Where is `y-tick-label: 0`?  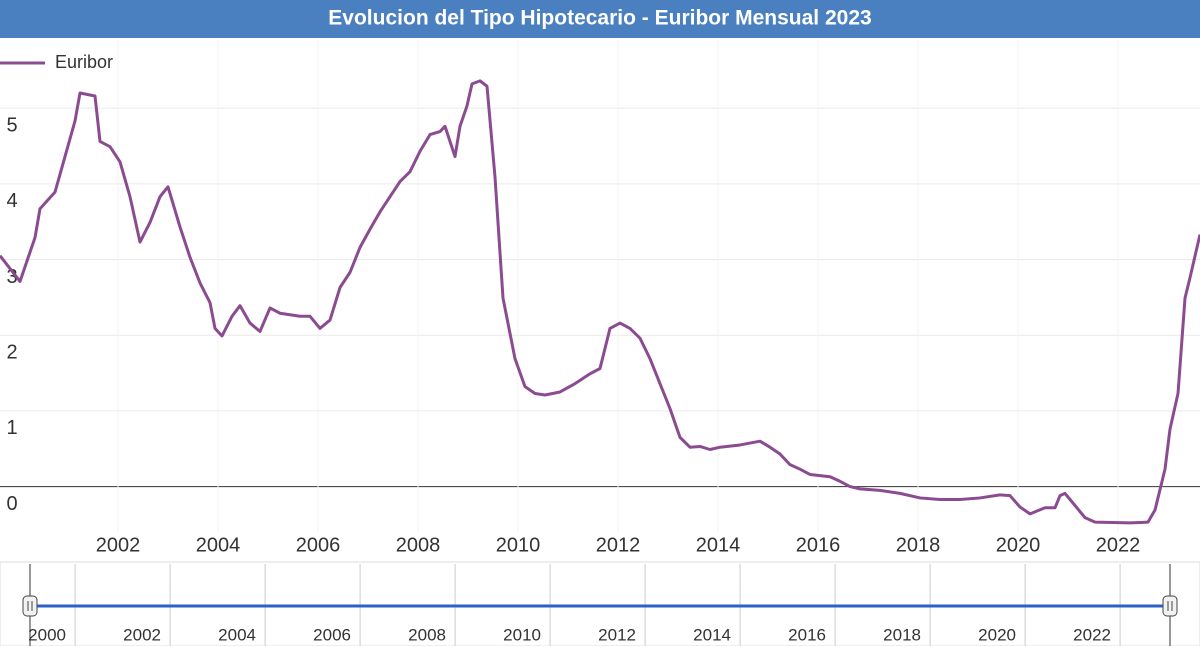 y-tick-label: 0 is located at coordinates (11, 504).